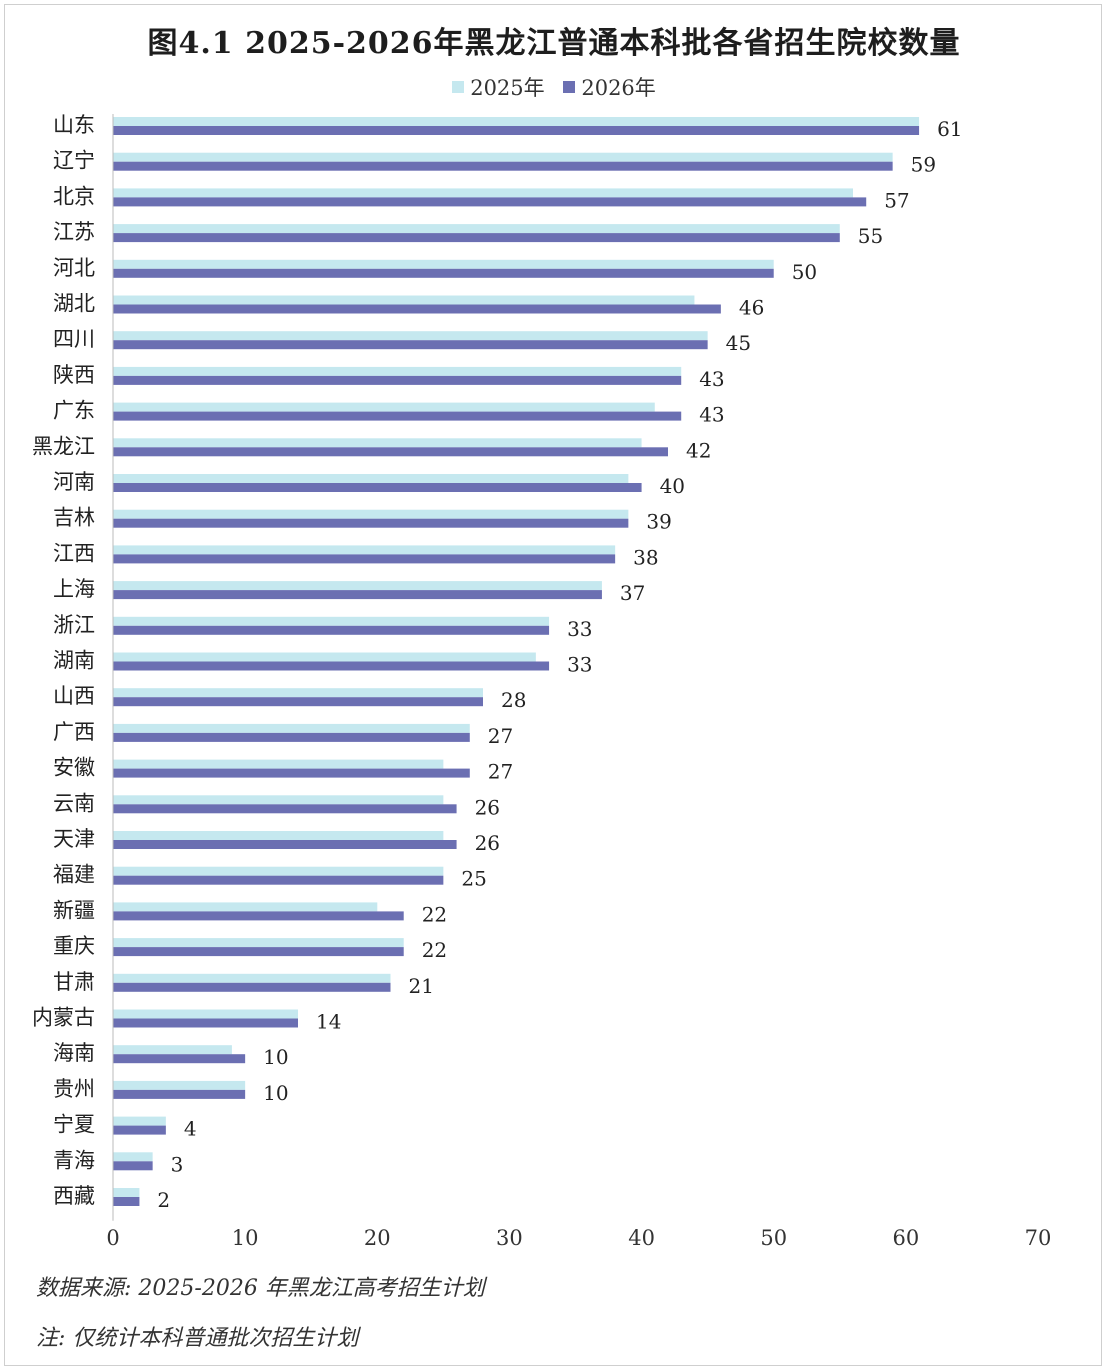 Image resolution: width=1108 pixels, height=1372 pixels. I want to click on category-label: 重庆, so click(74, 946).